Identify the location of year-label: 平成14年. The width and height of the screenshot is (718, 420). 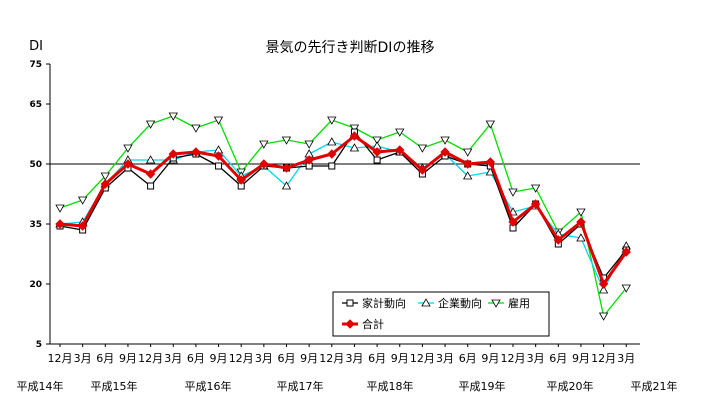
(40, 386).